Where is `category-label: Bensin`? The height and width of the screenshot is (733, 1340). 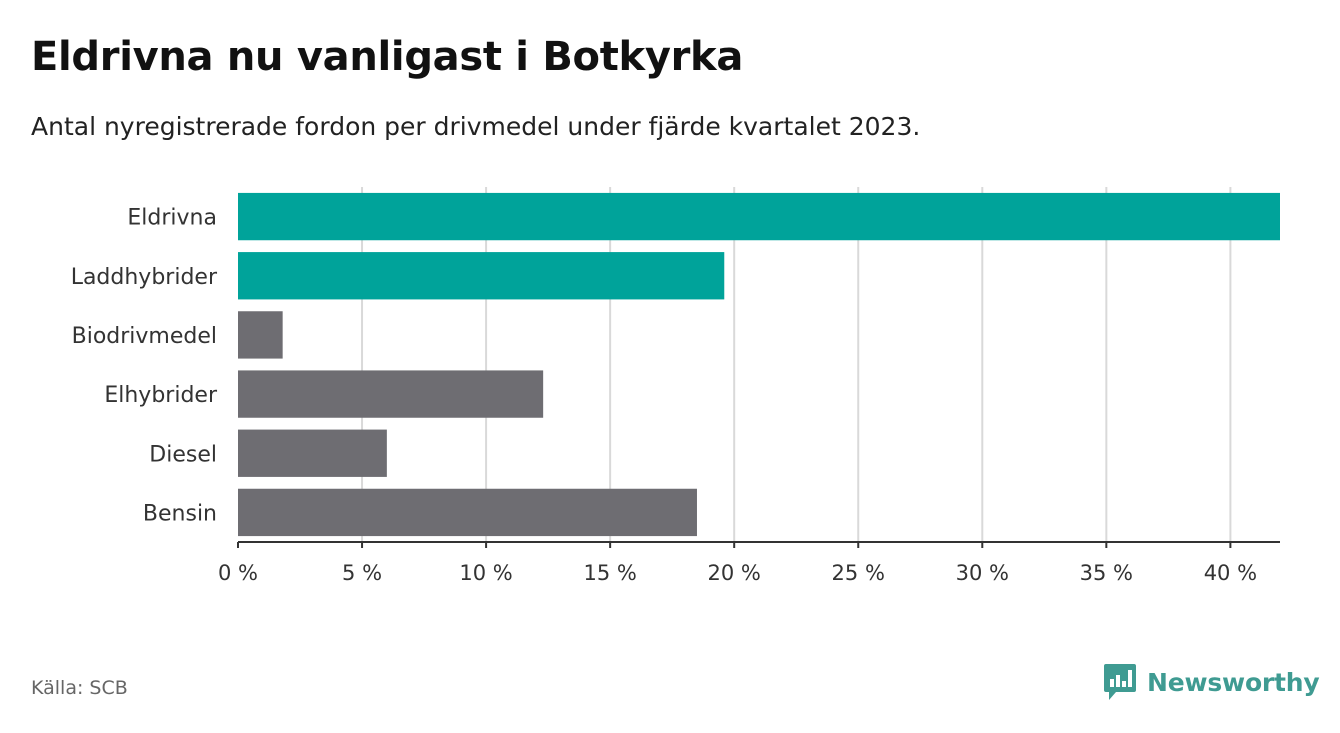 category-label: Bensin is located at coordinates (180, 513).